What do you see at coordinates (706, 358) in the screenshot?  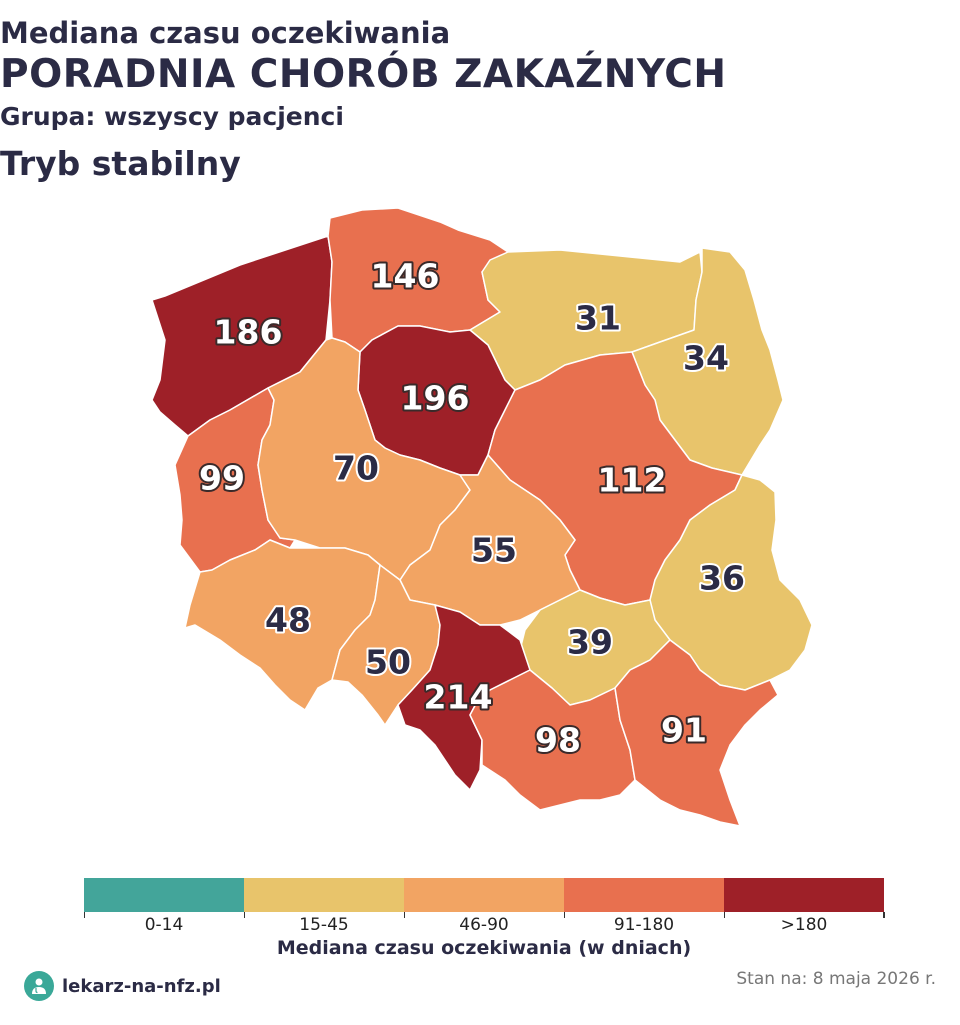 I see `region-value-label: 34` at bounding box center [706, 358].